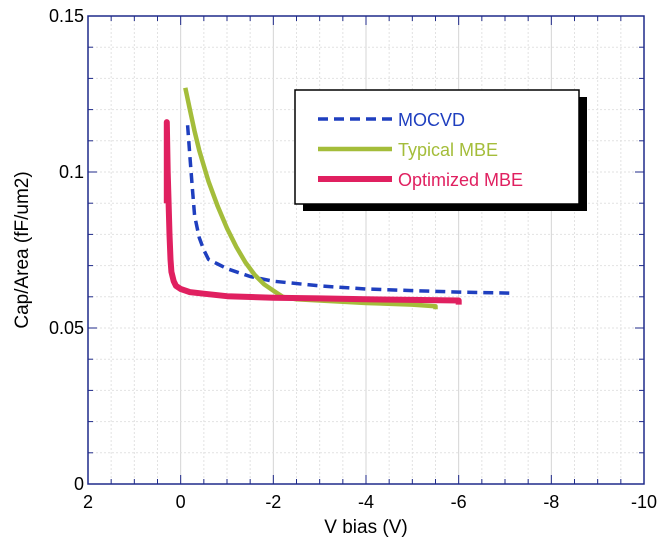  I want to click on x-tick-label: -4, so click(366, 502).